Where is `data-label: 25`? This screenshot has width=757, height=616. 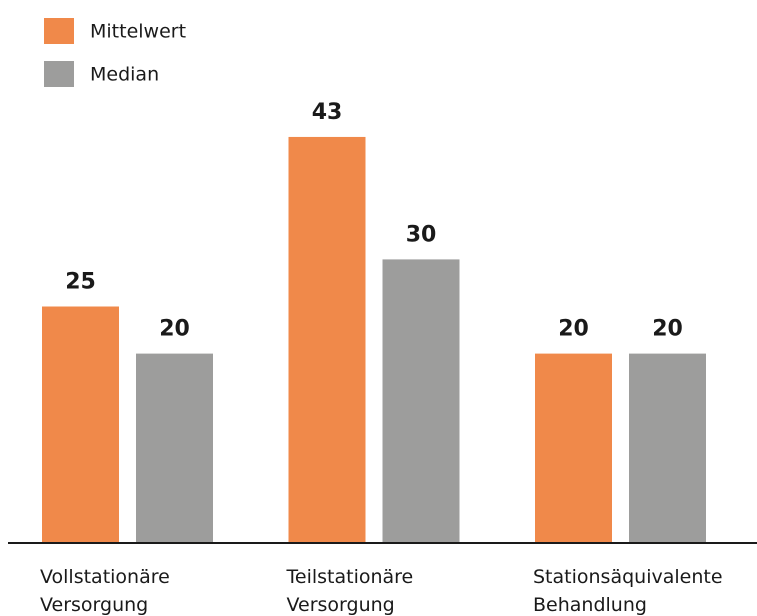
data-label: 25 is located at coordinates (80, 282).